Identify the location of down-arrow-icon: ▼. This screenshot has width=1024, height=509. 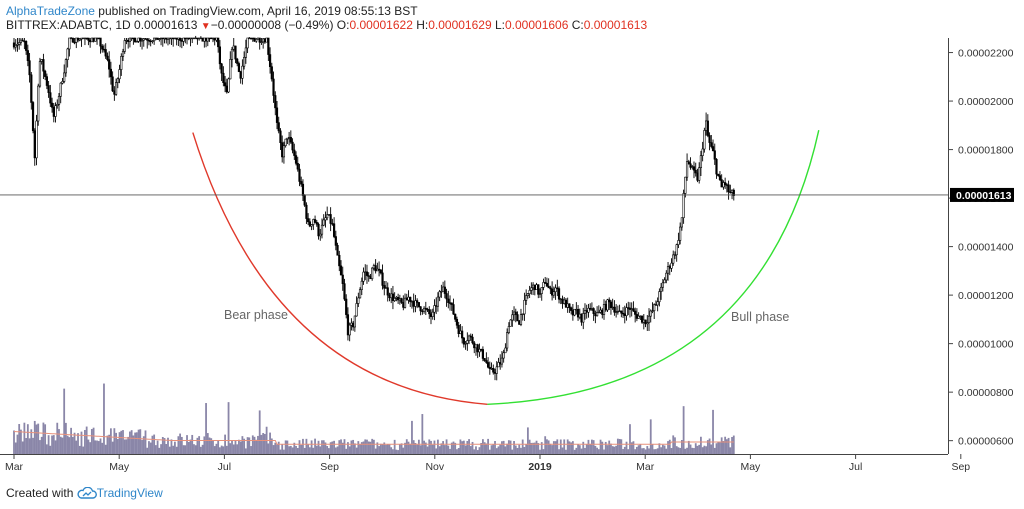
(205, 26).